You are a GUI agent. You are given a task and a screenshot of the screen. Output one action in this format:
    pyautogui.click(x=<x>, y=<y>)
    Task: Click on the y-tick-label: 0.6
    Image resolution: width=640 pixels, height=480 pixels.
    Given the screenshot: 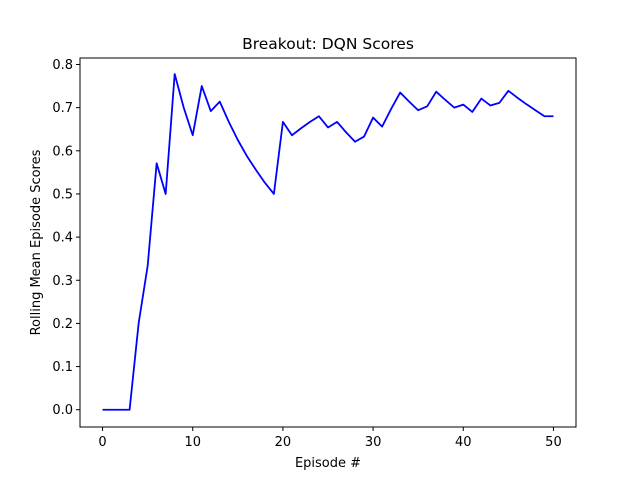 What is the action you would take?
    pyautogui.click(x=62, y=151)
    